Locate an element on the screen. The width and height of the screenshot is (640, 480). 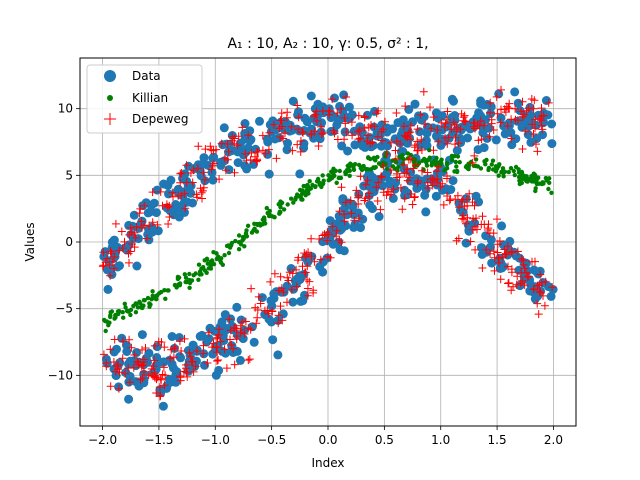
y-tick-label: 10 is located at coordinates (65, 109).